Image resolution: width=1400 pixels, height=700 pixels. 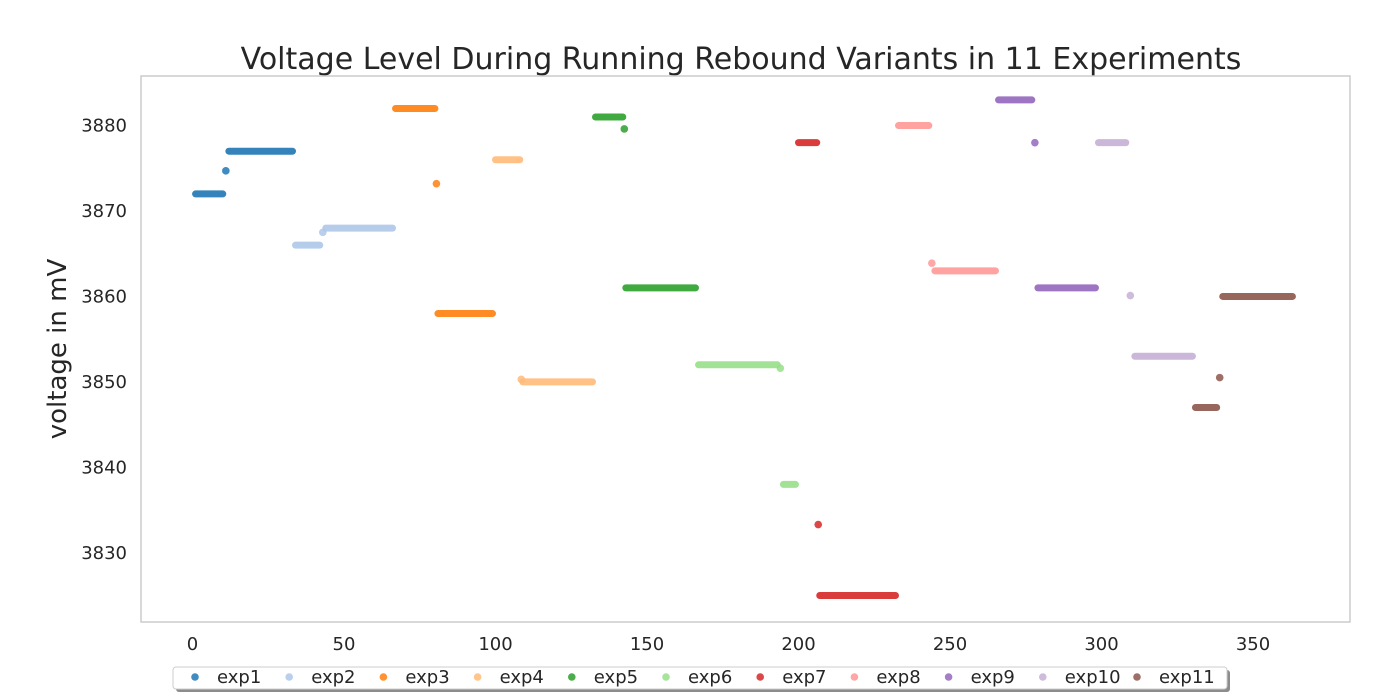 What do you see at coordinates (244, 172) in the screenshot?
I see `series-exp1` at bounding box center [244, 172].